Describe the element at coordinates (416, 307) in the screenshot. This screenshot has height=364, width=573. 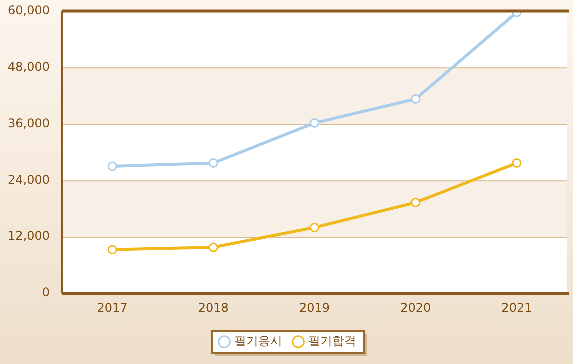
I see `x-tick-label: 2020` at that location.